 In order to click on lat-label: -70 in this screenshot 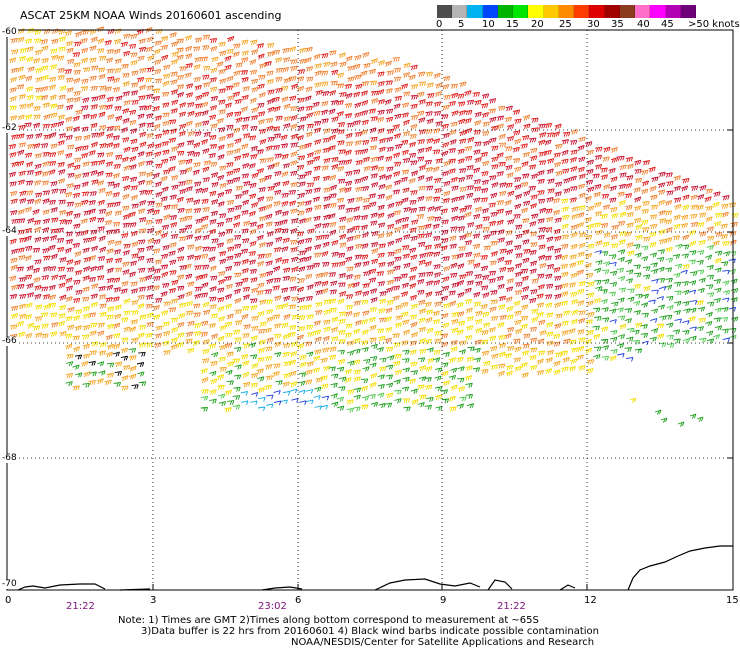, I will do `click(9, 584)`.